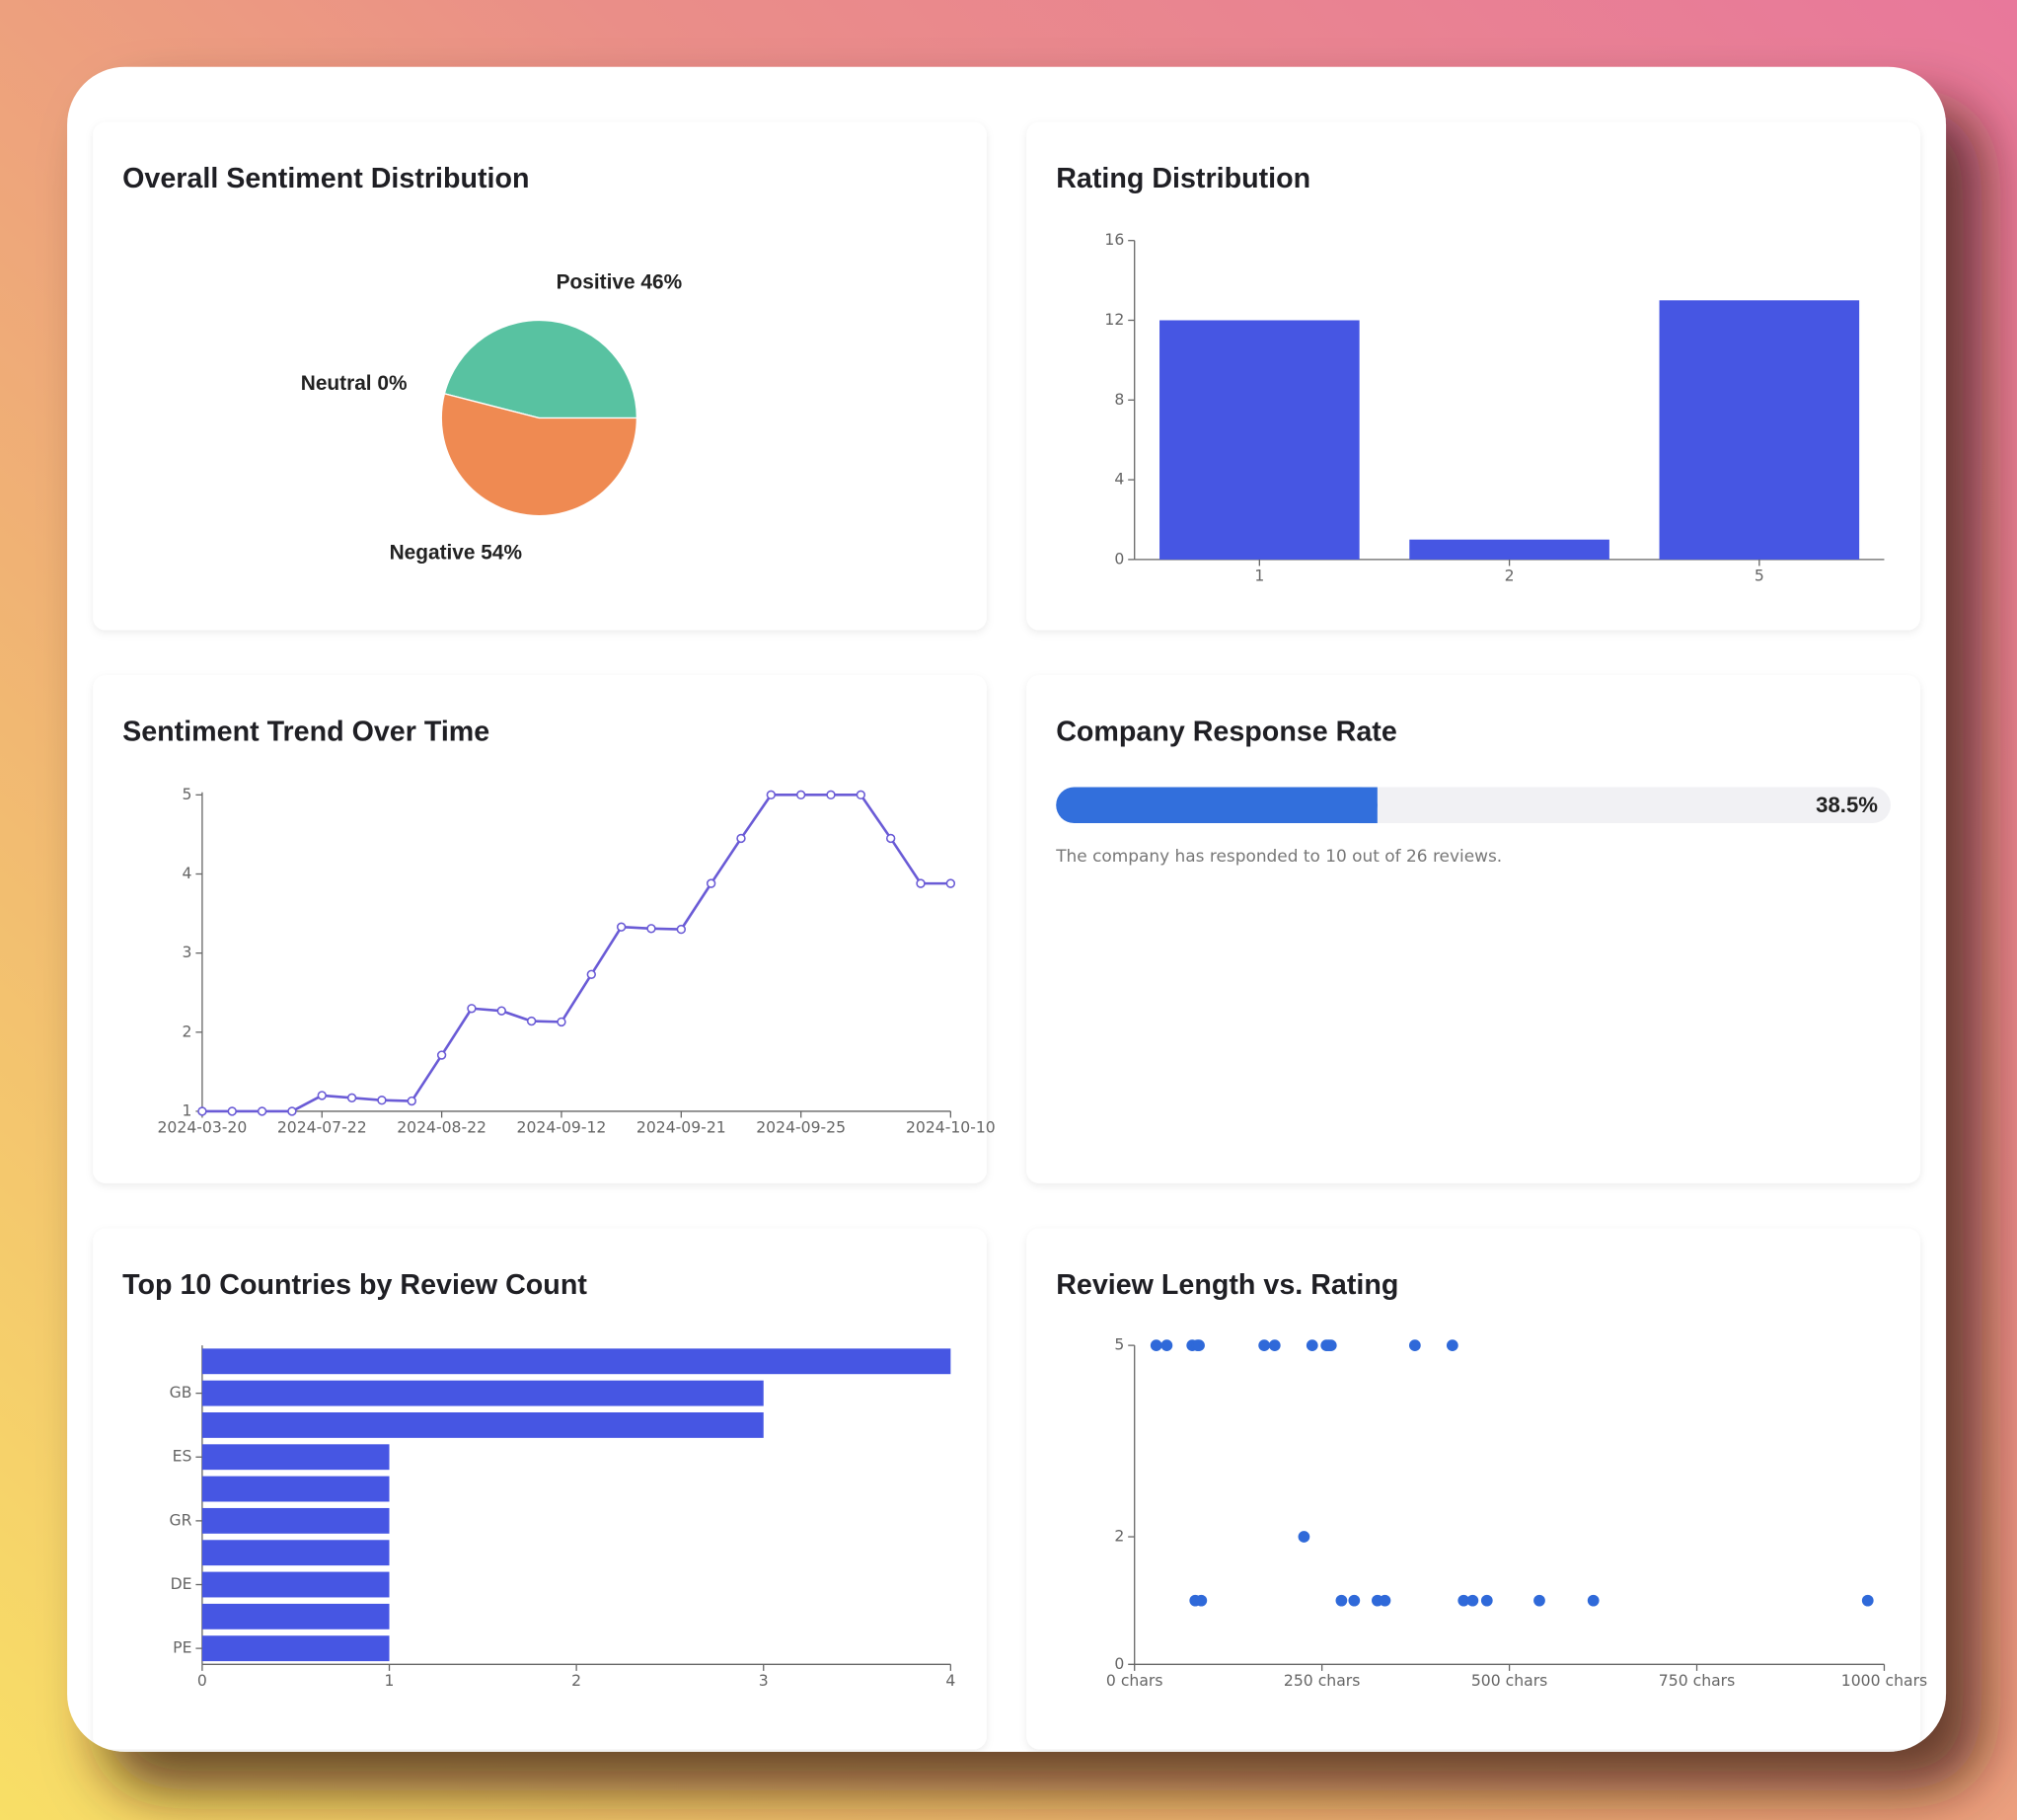 The image size is (2017, 1820). Describe the element at coordinates (354, 1285) in the screenshot. I see `panel-title: Top 10 Countries by Review Count` at that location.